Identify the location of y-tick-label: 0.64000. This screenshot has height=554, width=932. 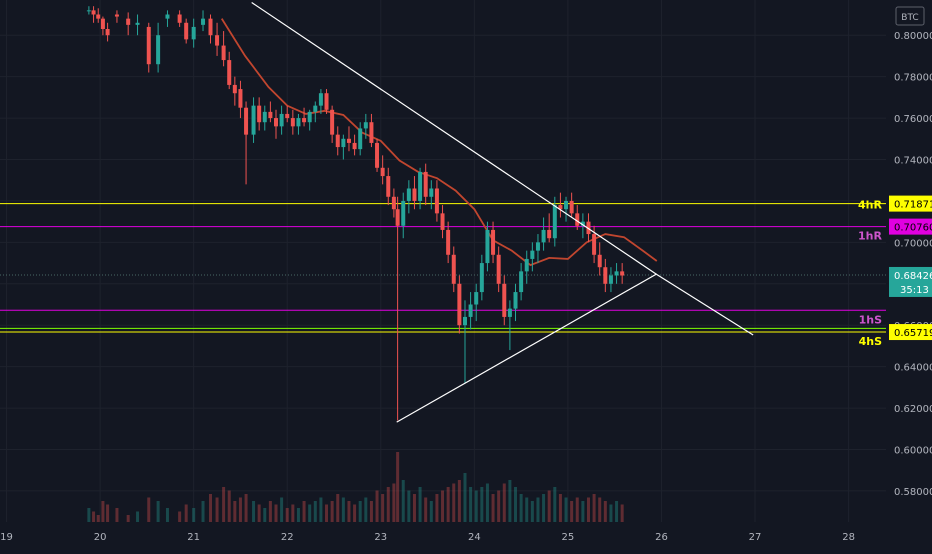
(913, 368).